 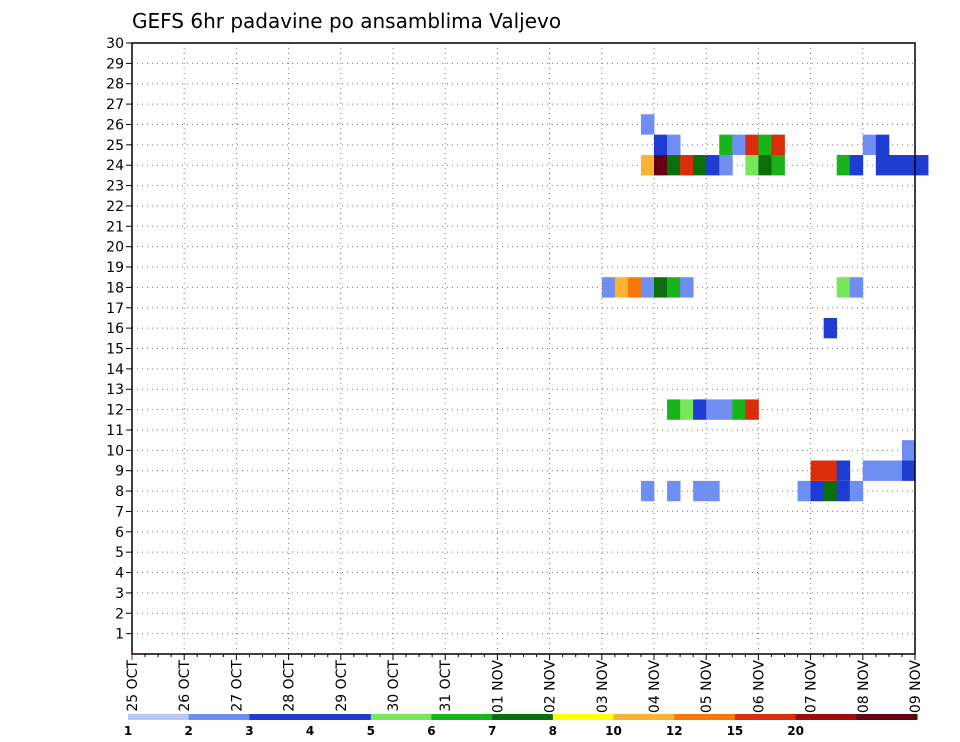 I want to click on y-tick-label: 11, so click(x=115, y=431).